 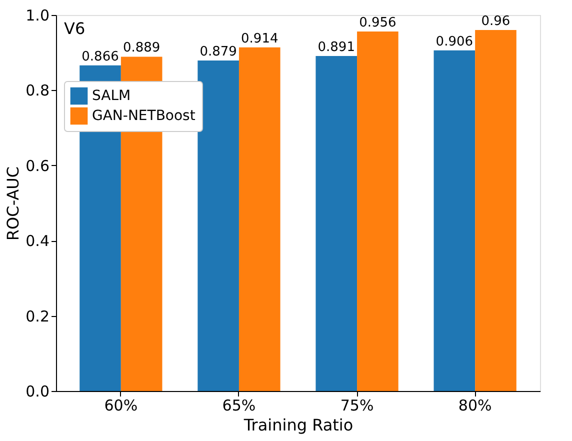 I want to click on data-label: 0.889, so click(x=141, y=48).